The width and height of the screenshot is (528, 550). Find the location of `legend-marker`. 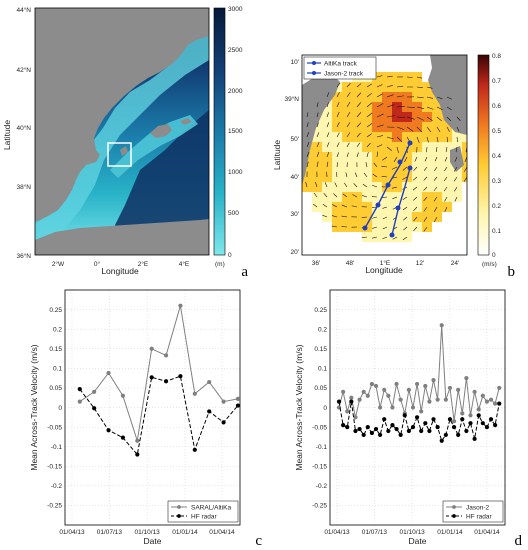

legend-marker is located at coordinates (179, 516).